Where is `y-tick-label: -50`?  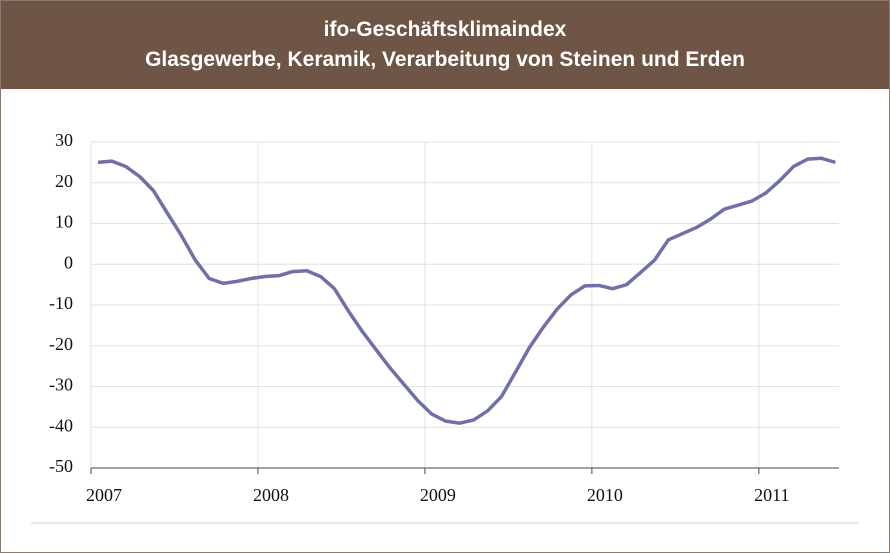
y-tick-label: -50 is located at coordinates (61, 466).